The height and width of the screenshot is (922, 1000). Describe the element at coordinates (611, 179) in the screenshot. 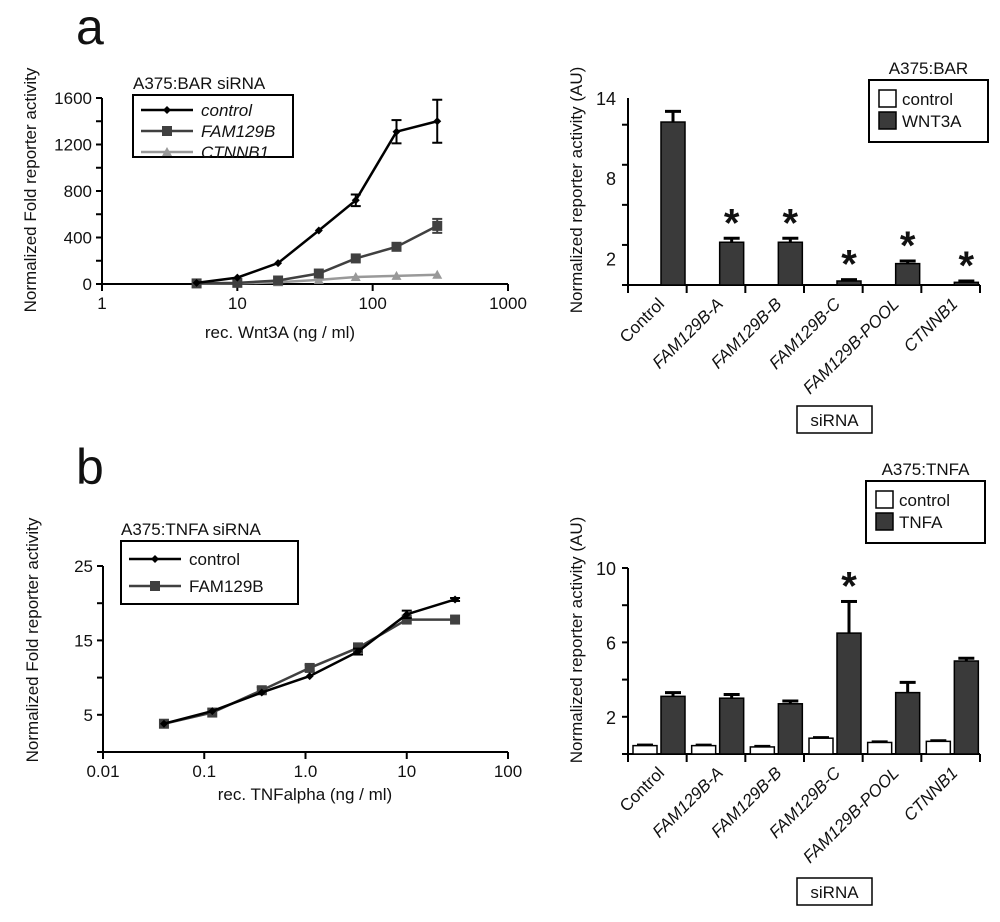

I see `y-tick-label: 8` at that location.